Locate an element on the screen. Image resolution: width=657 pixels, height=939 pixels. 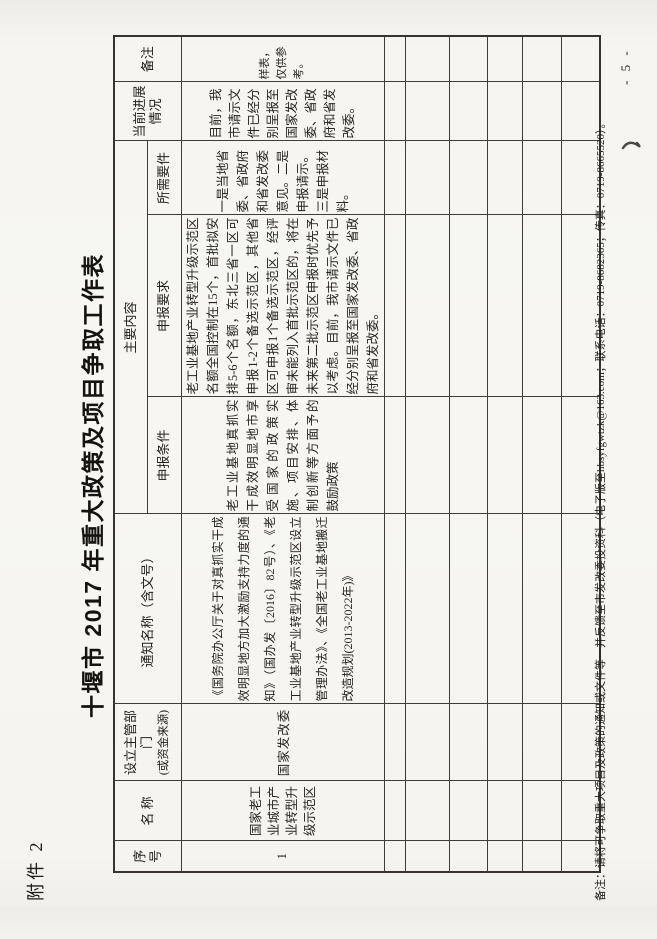
header-name: 名 称 is located at coordinates (147, 811).